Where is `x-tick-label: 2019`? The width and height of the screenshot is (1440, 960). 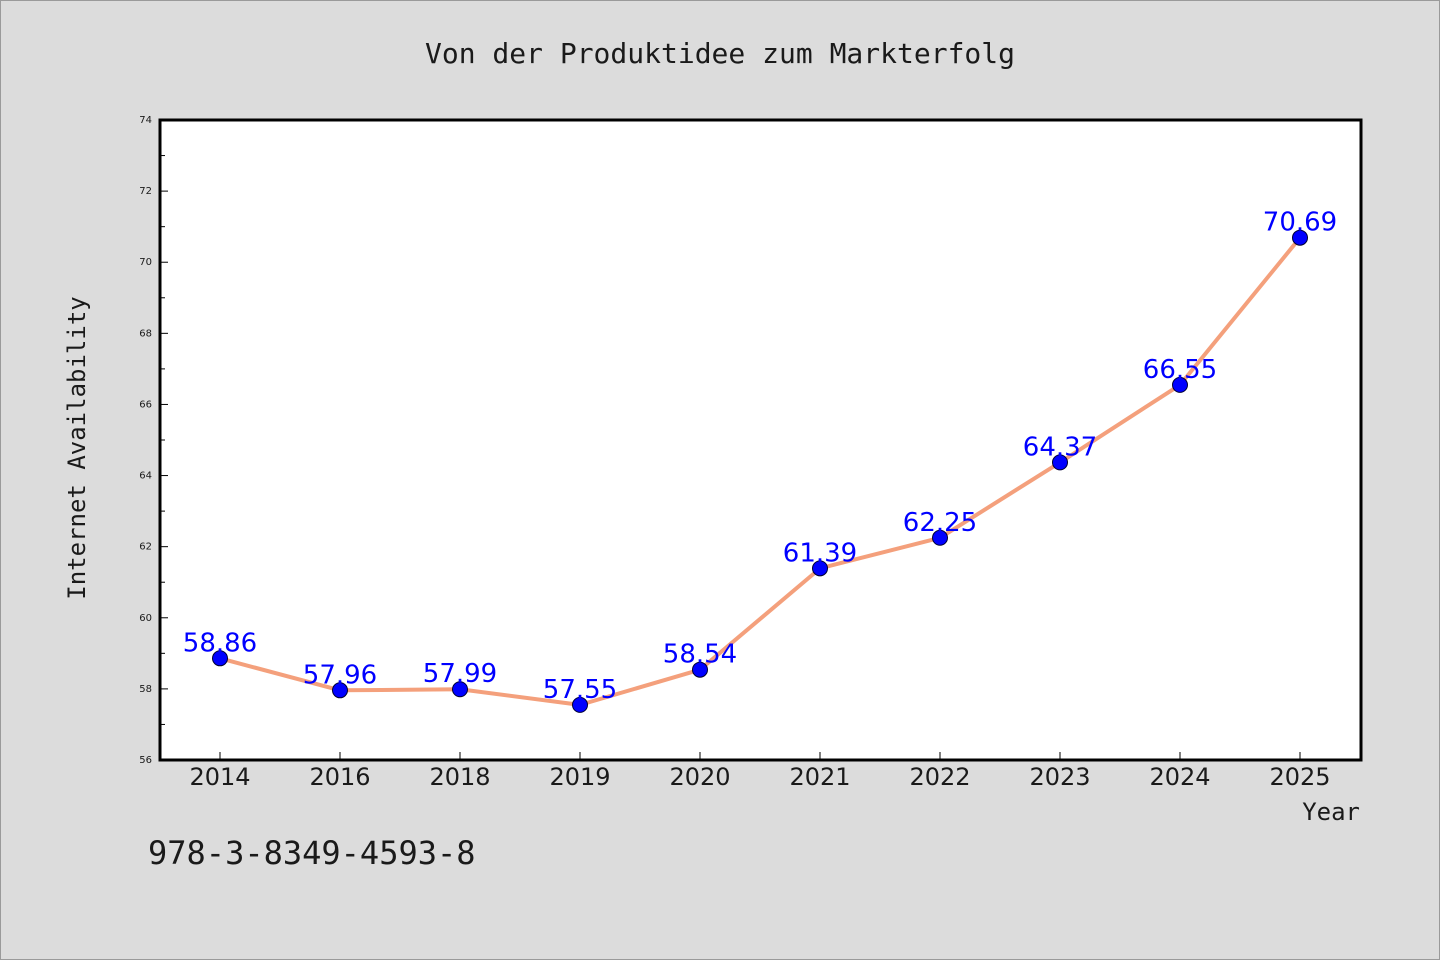
x-tick-label: 2019 is located at coordinates (579, 777).